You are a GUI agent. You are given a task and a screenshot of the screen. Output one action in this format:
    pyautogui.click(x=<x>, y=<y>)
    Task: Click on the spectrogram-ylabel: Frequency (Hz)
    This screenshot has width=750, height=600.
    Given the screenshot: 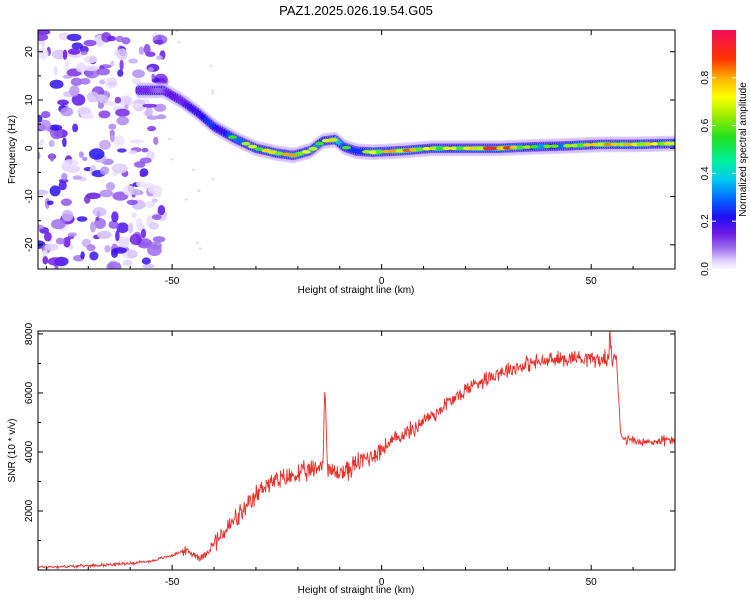 What is the action you would take?
    pyautogui.click(x=12, y=149)
    